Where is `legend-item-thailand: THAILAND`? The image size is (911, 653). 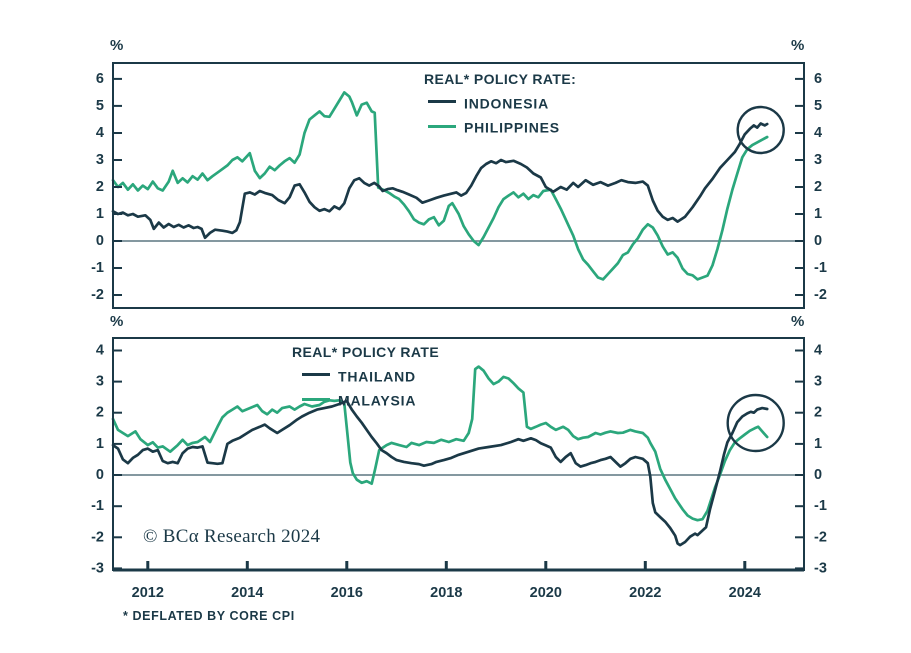
legend-item-thailand: THAILAND is located at coordinates (370, 375).